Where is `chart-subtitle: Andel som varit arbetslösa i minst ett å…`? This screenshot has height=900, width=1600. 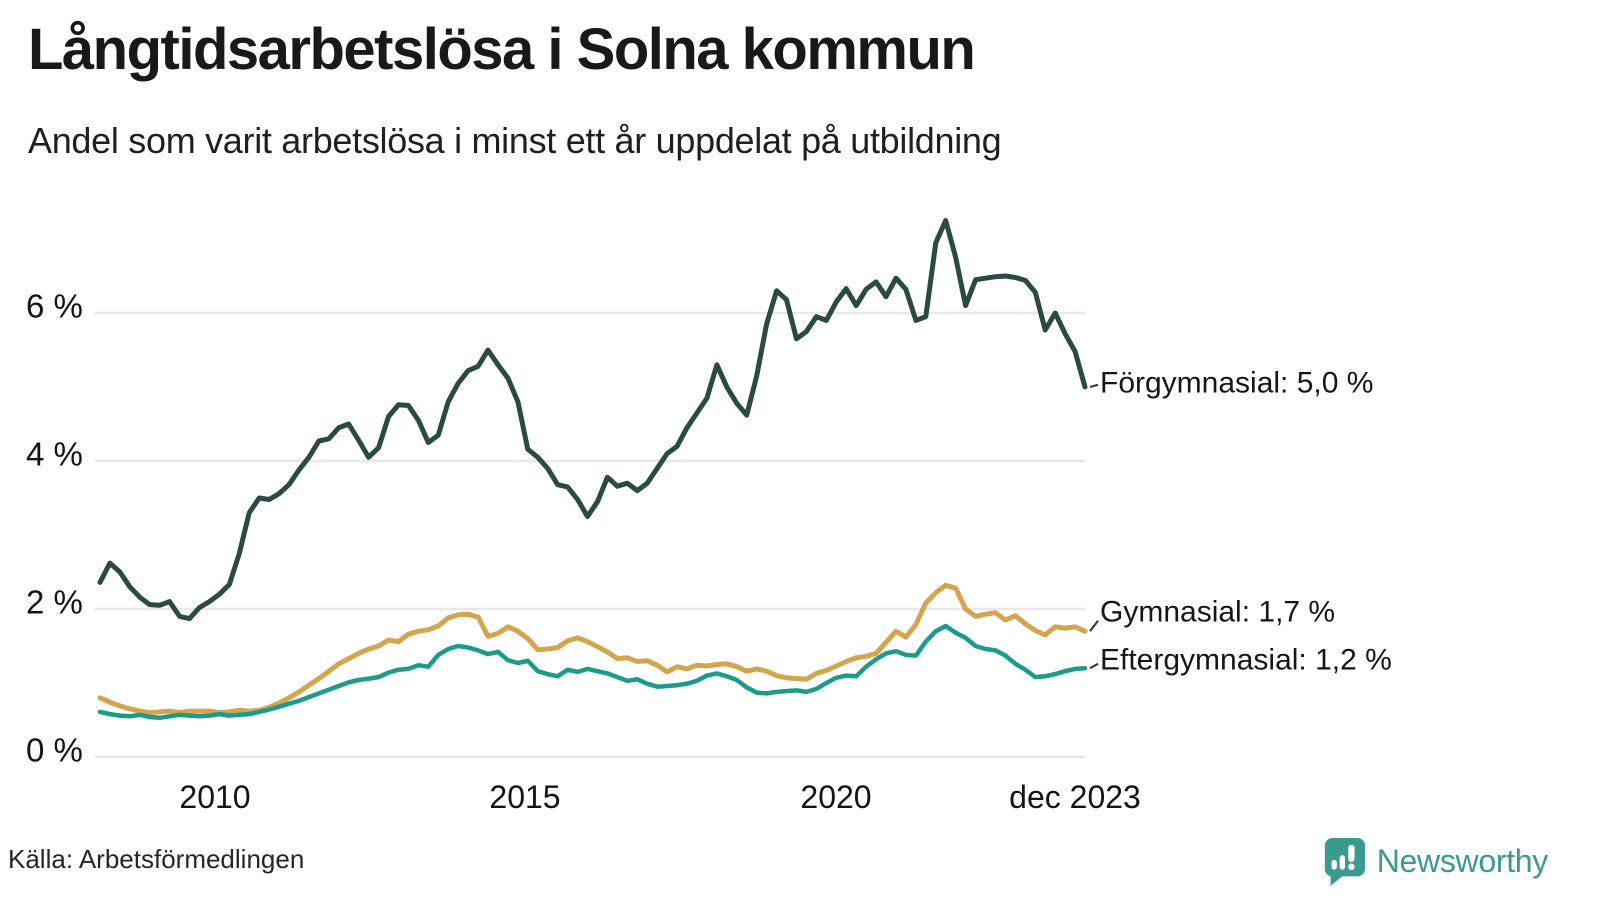
chart-subtitle: Andel som varit arbetslösa i minst ett å… is located at coordinates (515, 140).